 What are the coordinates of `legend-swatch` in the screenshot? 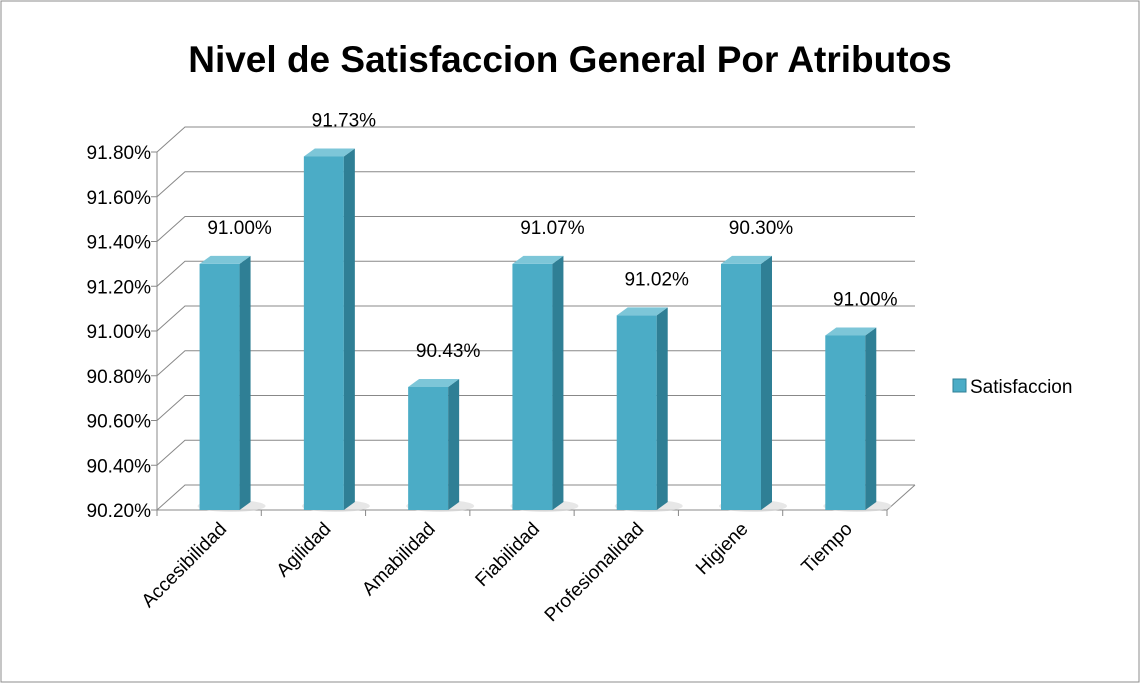 It's located at (959, 385).